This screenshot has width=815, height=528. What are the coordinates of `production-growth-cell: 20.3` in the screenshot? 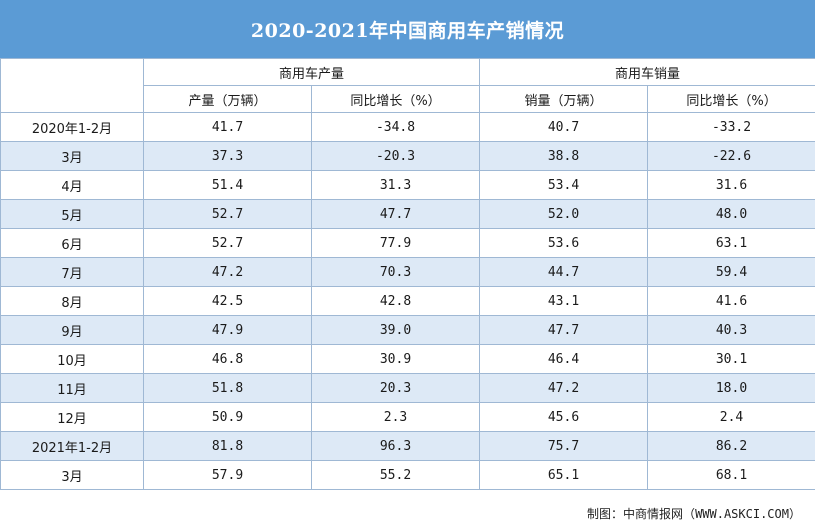 It's located at (395, 388).